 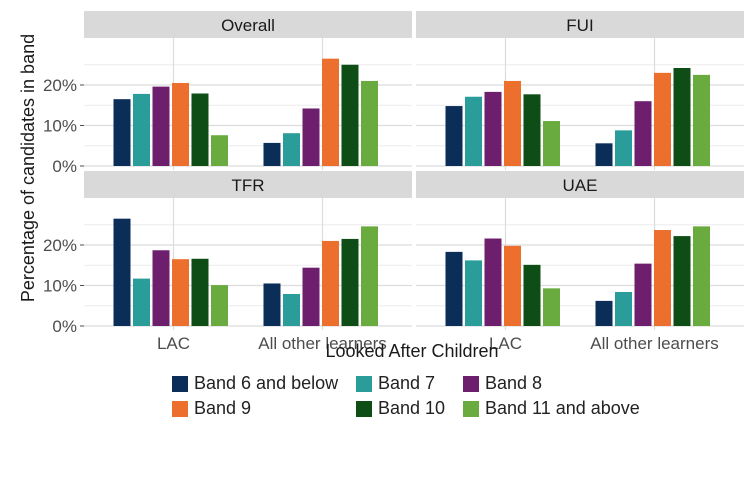 What do you see at coordinates (412, 408) in the screenshot?
I see `legend-label: Band 10` at bounding box center [412, 408].